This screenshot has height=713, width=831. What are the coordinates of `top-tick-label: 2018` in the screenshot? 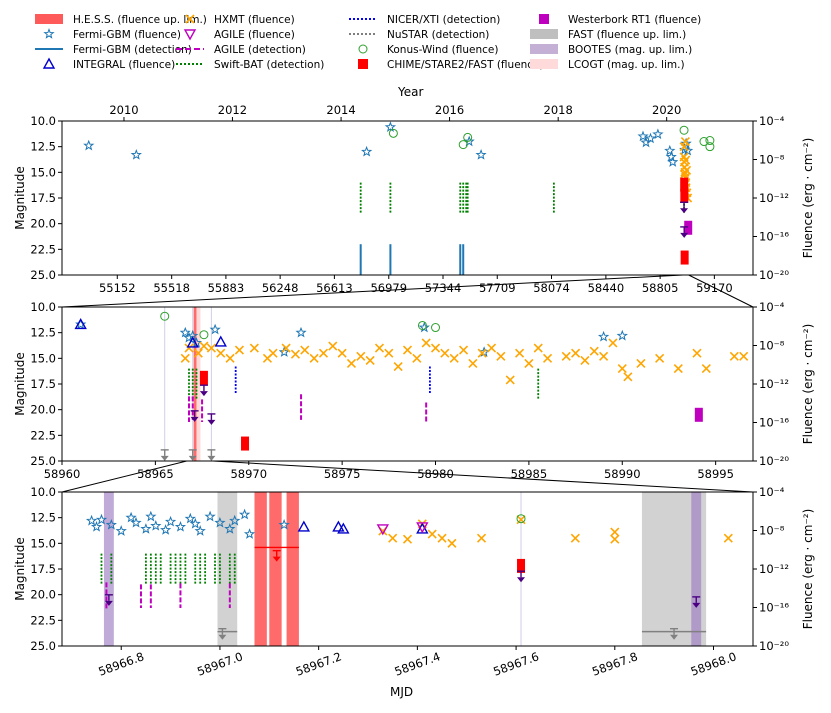 It's located at (558, 110).